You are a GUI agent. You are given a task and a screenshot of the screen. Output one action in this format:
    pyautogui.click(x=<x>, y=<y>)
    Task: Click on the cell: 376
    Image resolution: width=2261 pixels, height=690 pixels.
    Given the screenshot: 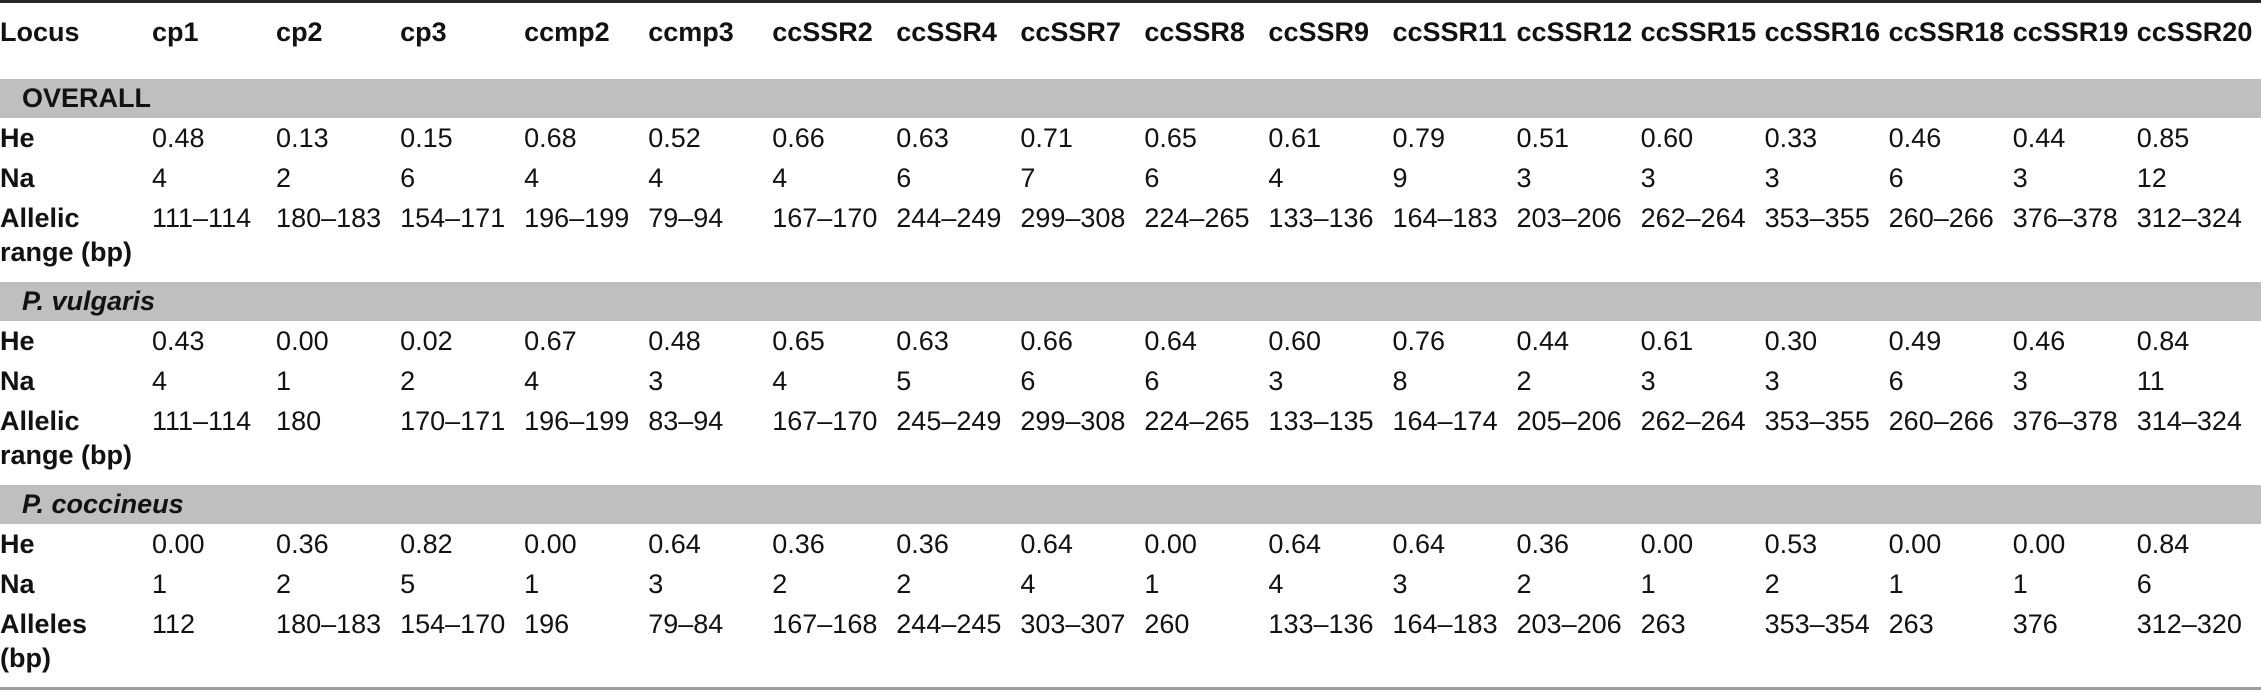 What is the action you would take?
    pyautogui.click(x=2074, y=647)
    